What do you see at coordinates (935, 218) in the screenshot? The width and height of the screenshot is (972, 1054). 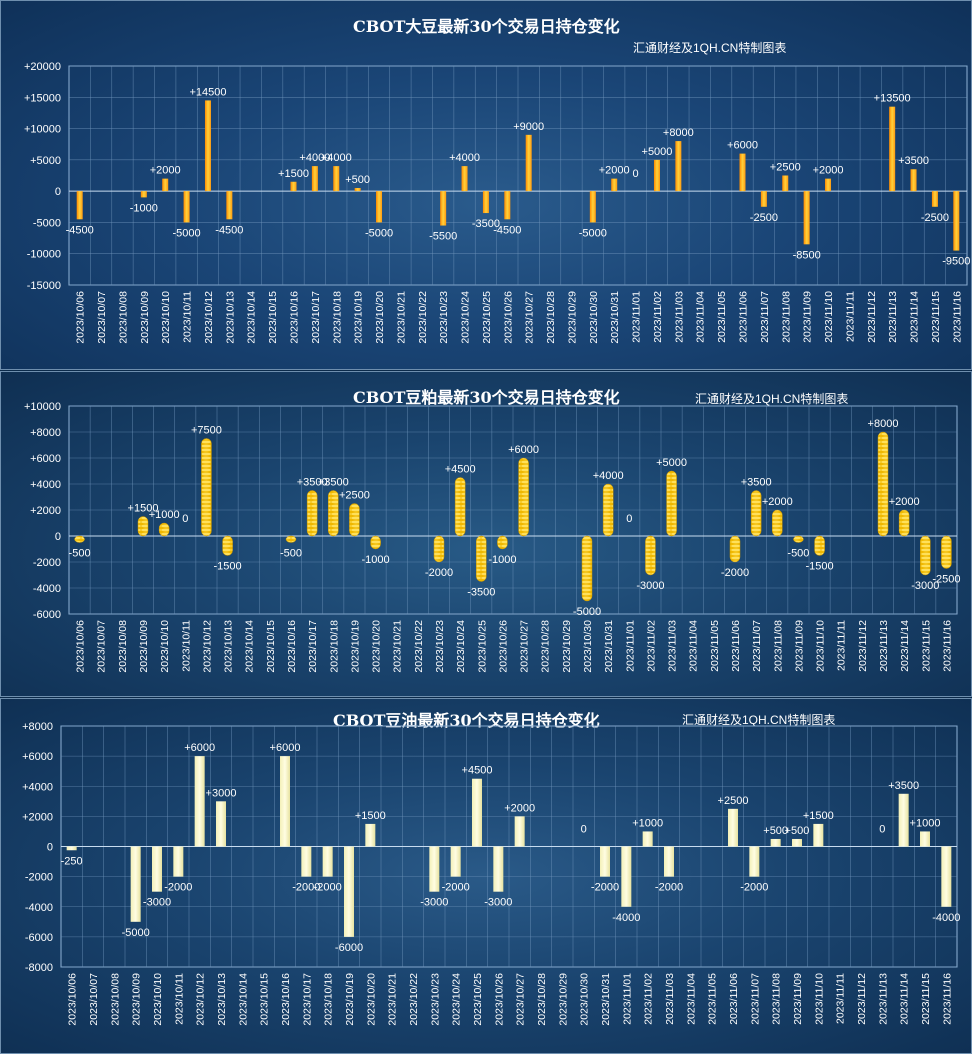 I see `data-label: -2500` at bounding box center [935, 218].